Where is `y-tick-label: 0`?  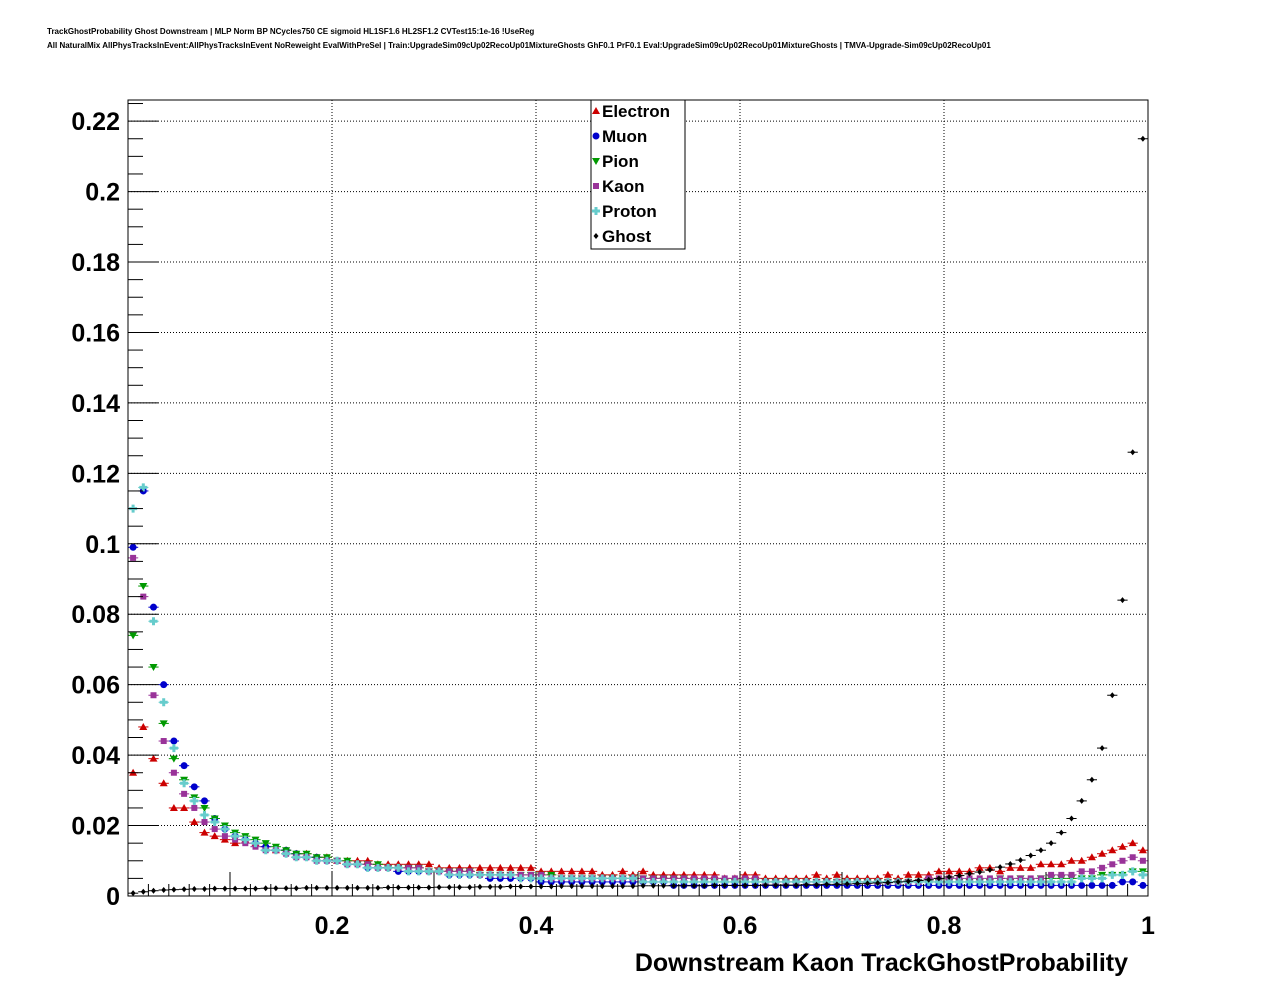
y-tick-label: 0 is located at coordinates (113, 897).